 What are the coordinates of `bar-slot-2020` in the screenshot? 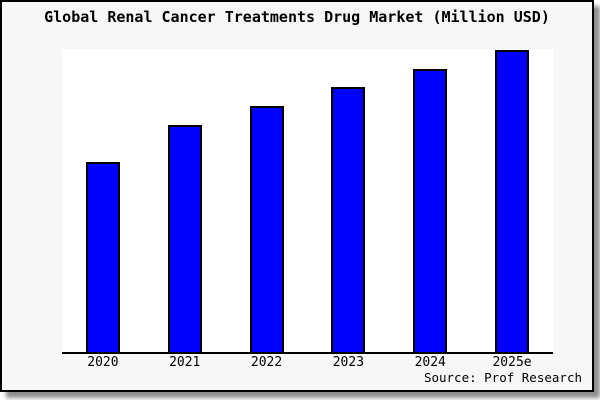 It's located at (103, 200).